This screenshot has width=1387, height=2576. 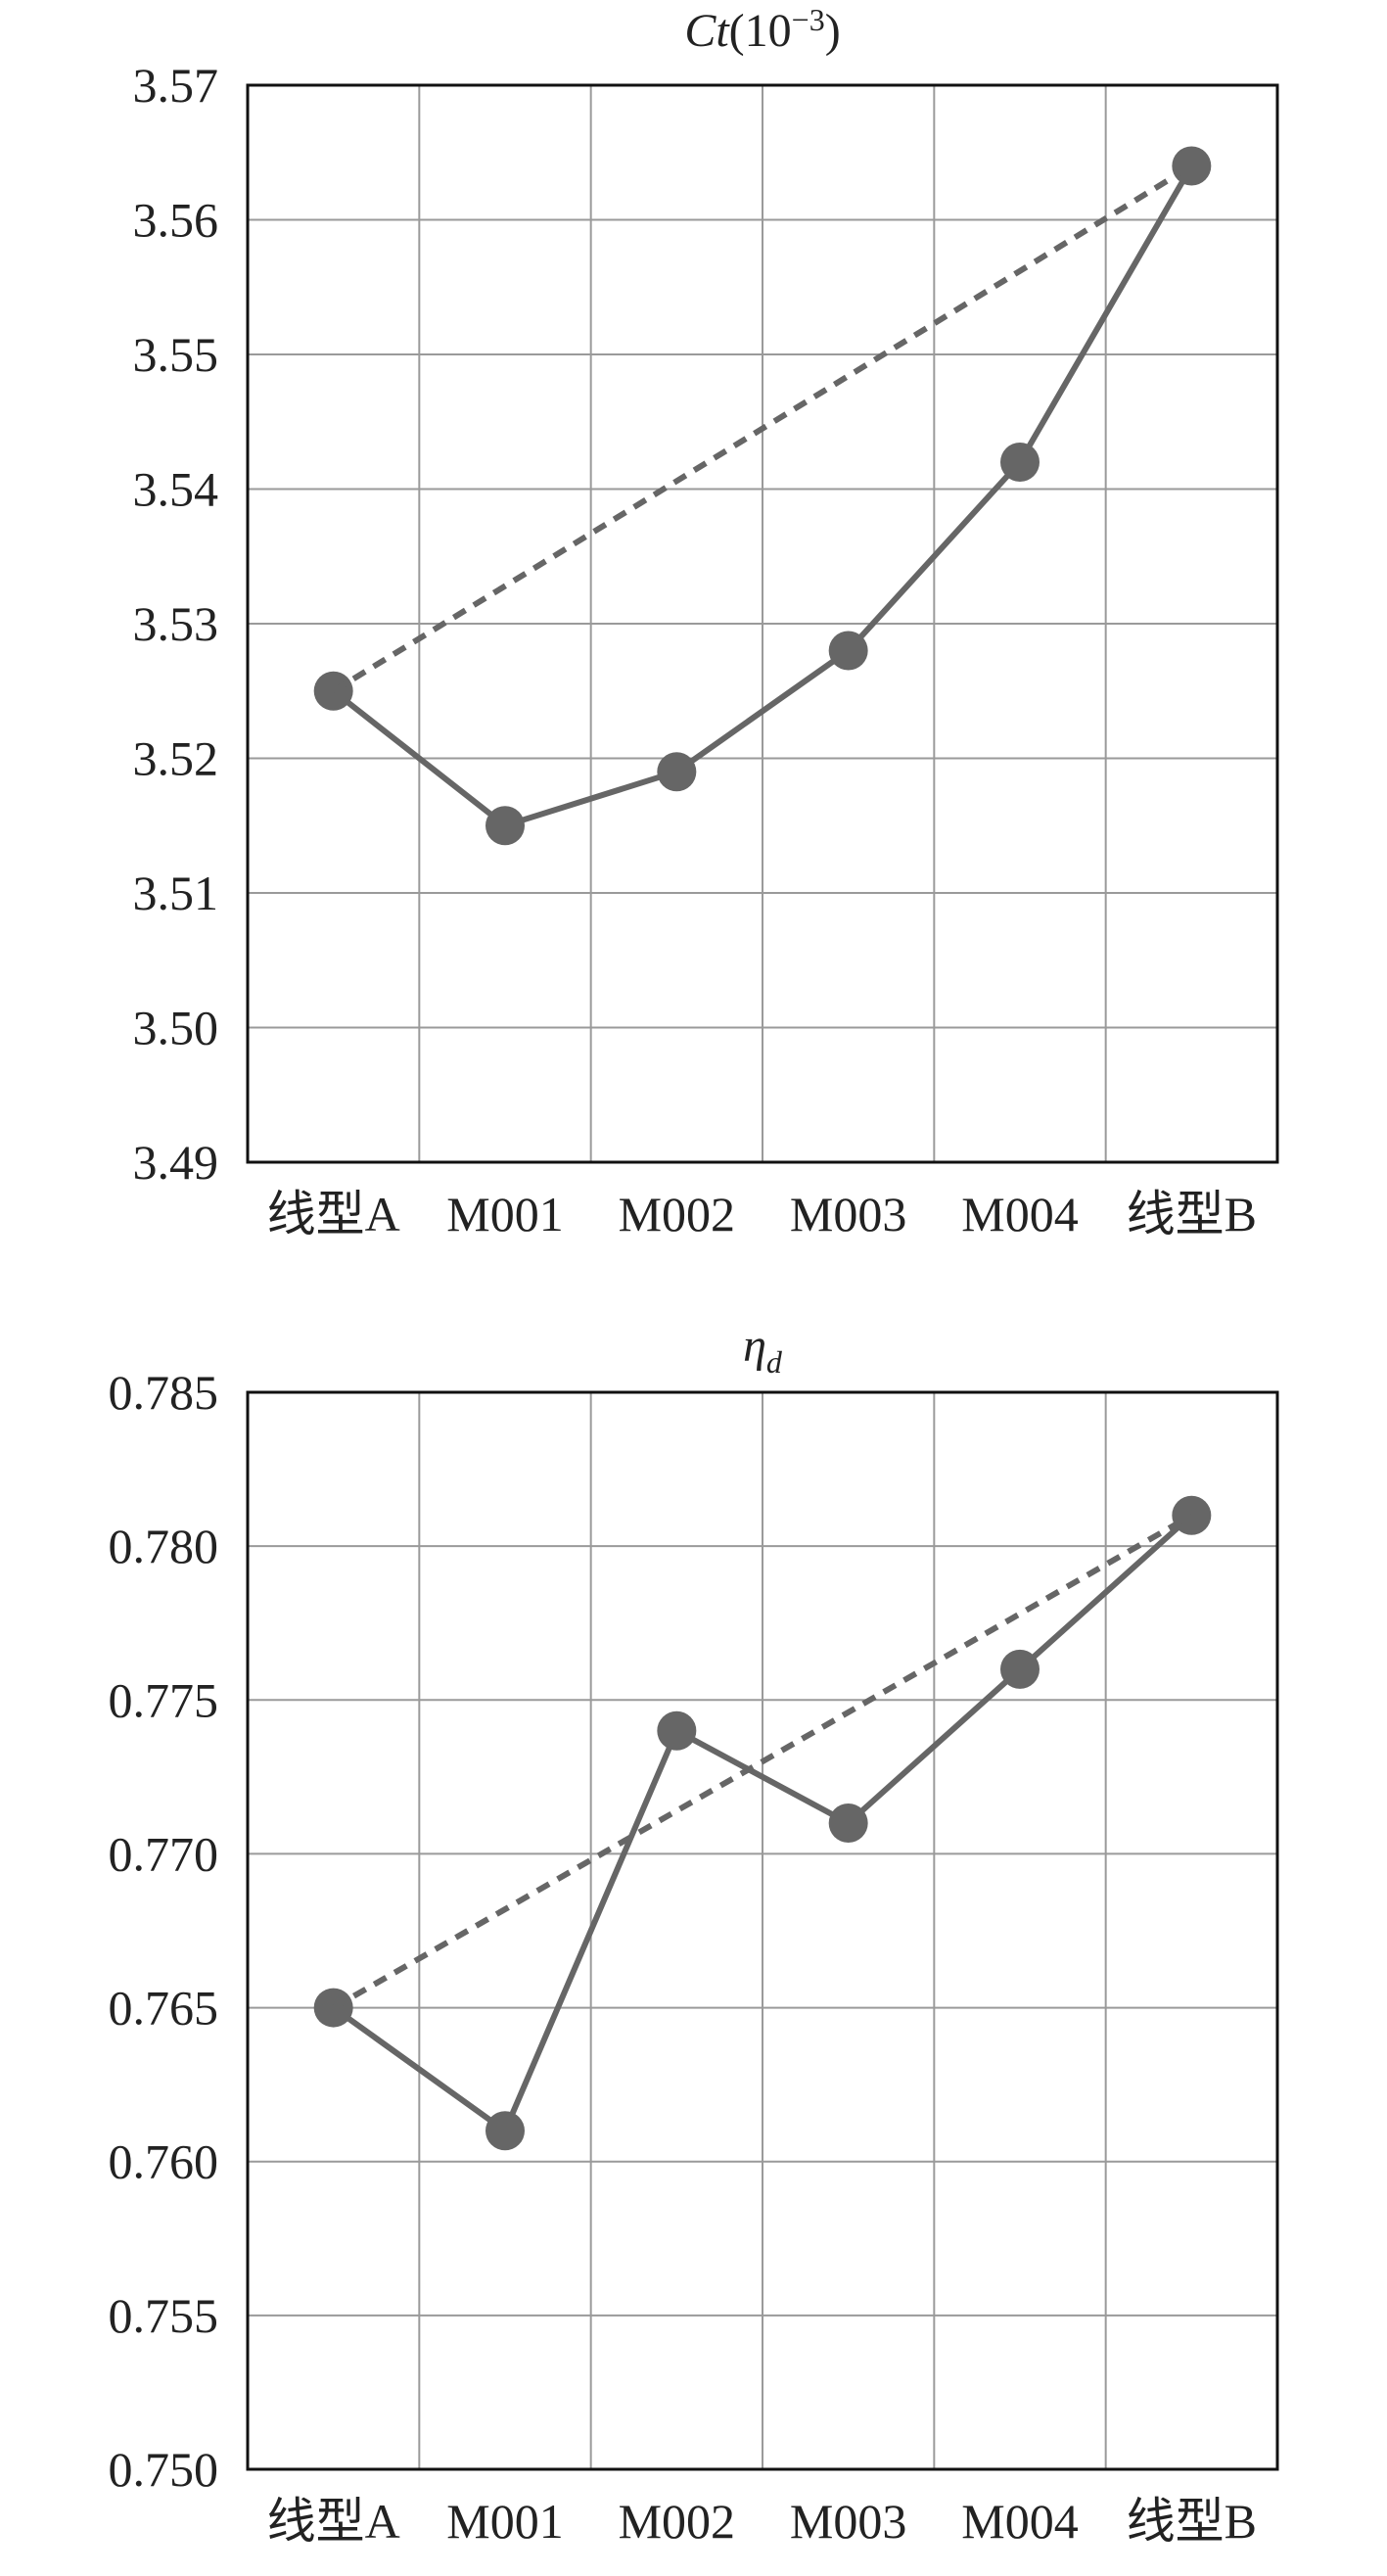 I want to click on chart-title: ηd, so click(x=763, y=1350).